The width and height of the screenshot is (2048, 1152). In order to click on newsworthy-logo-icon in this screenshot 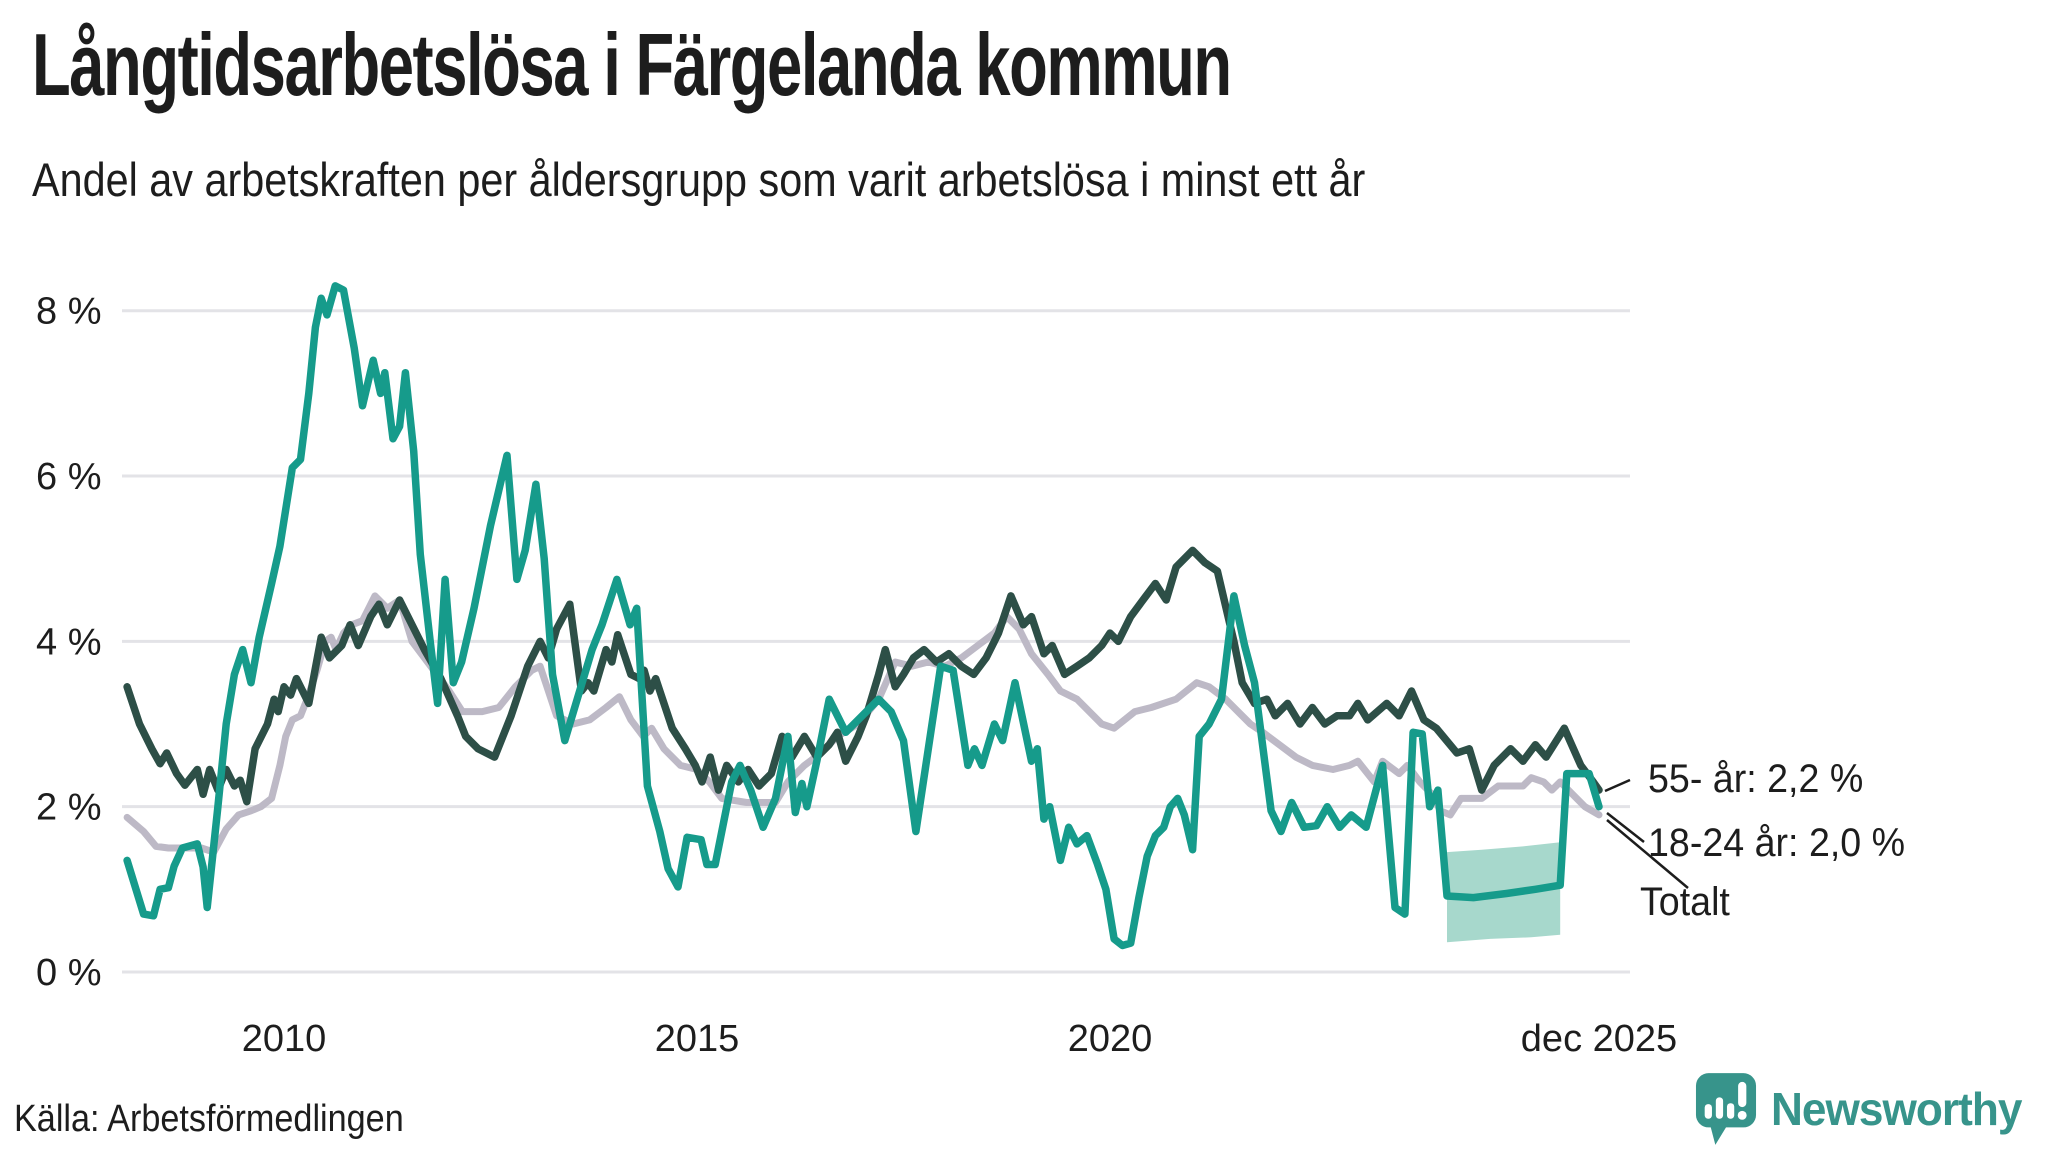, I will do `click(1726, 1109)`.